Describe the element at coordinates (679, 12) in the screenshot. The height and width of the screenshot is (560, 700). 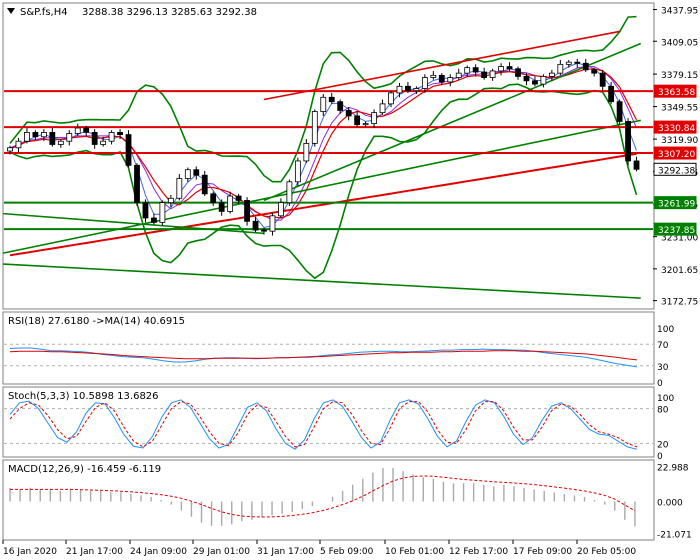
I see `y-tick-label: 3437.95` at that location.